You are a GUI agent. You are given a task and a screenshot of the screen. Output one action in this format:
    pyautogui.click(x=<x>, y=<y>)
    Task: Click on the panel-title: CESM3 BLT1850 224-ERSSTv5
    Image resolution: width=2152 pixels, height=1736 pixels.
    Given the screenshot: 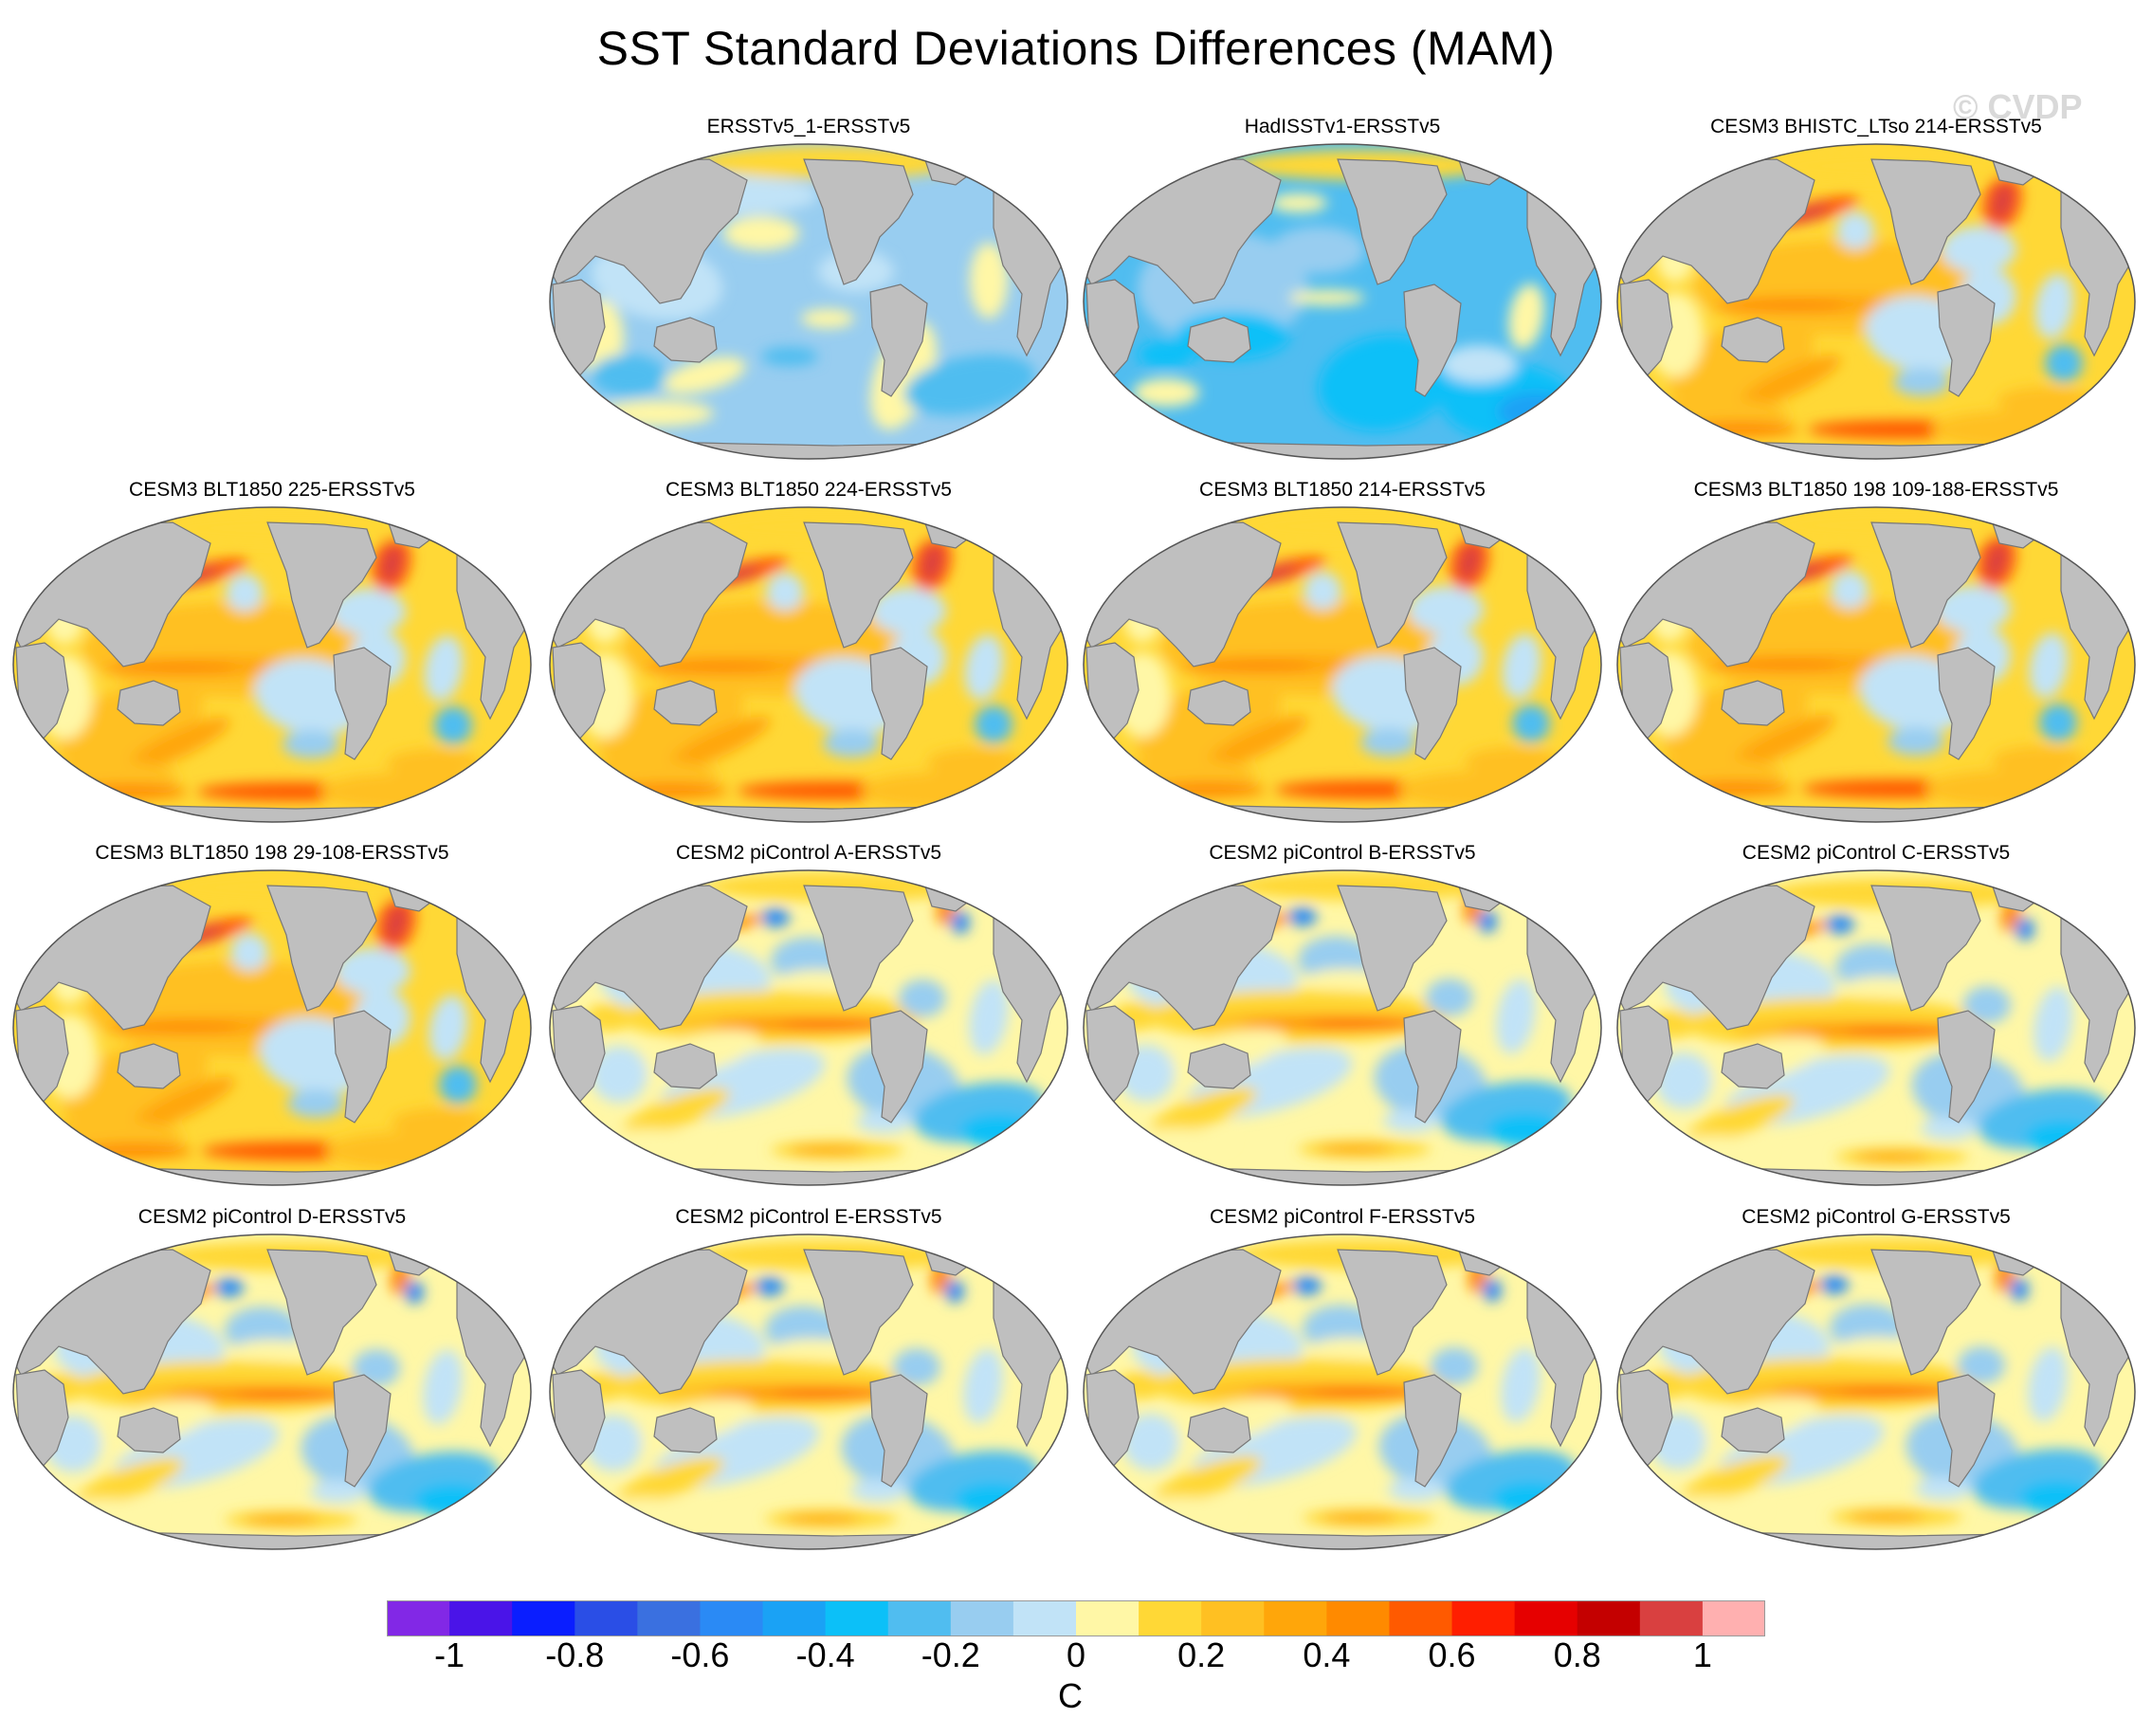 What is the action you would take?
    pyautogui.click(x=809, y=490)
    